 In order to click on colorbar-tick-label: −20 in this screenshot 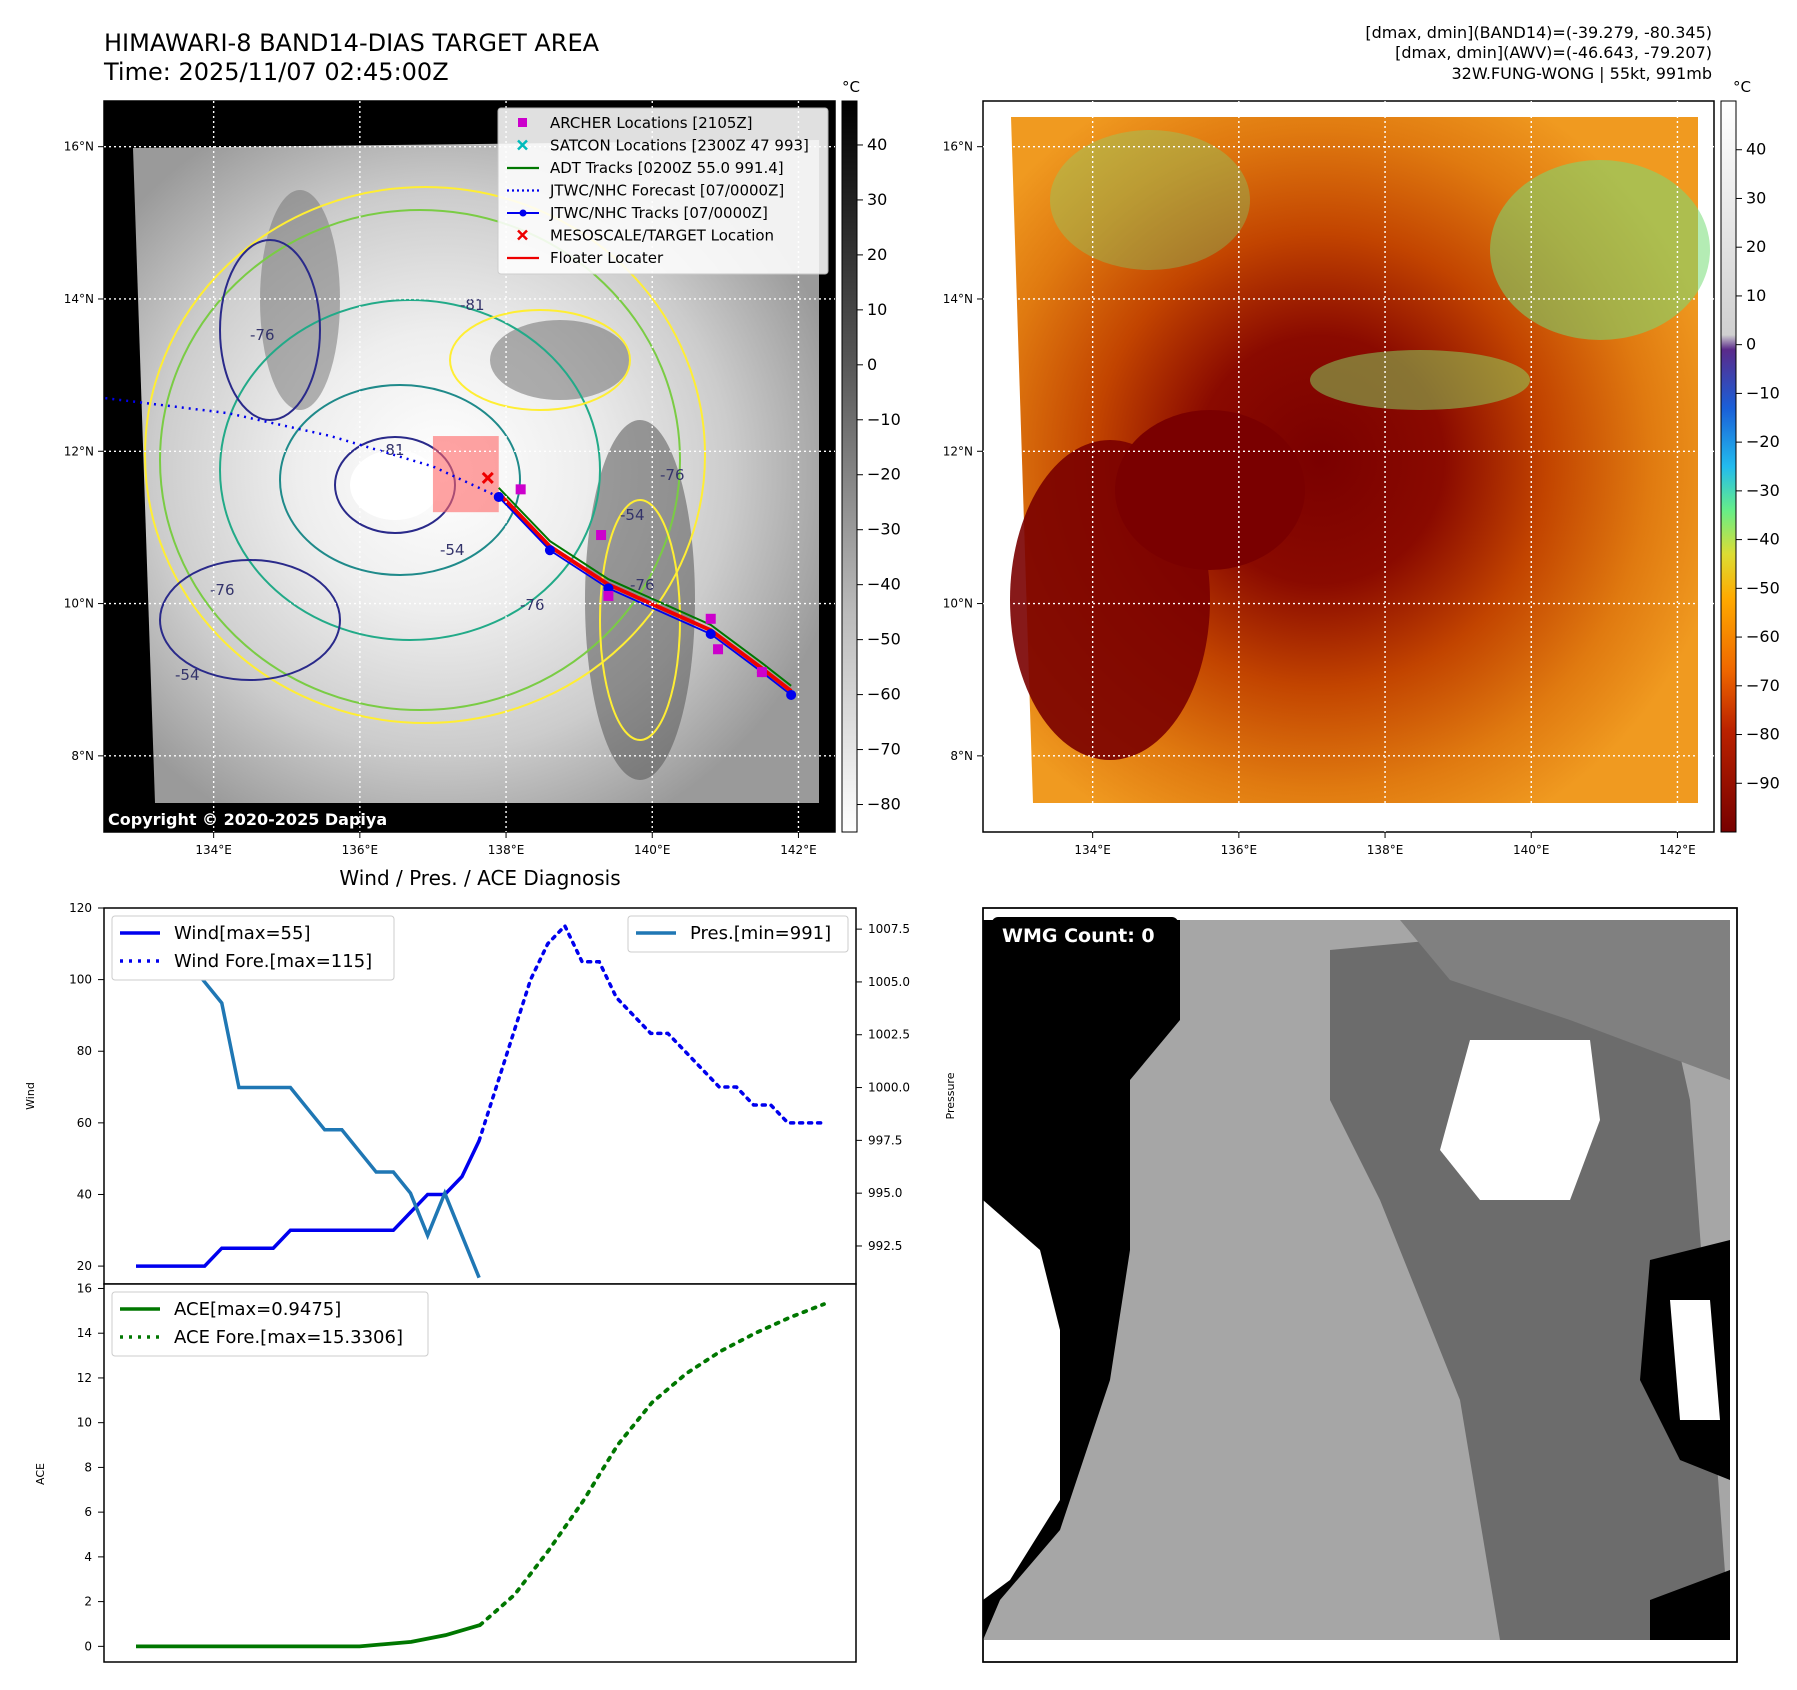, I will do `click(884, 474)`.